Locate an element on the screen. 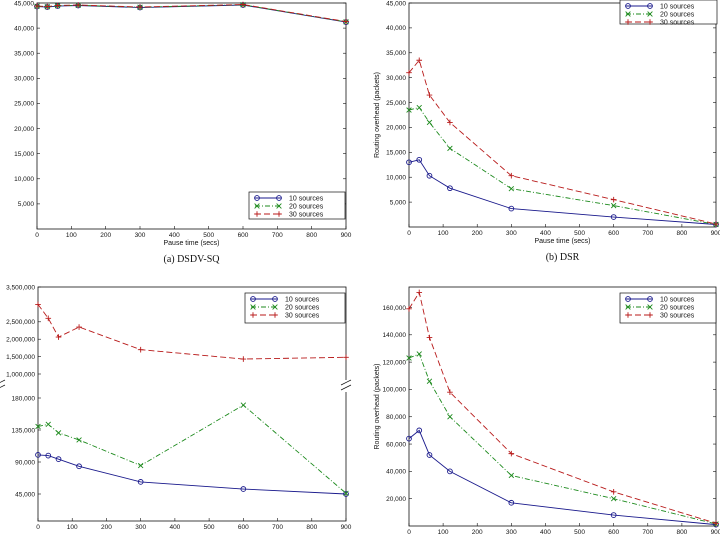 This screenshot has width=720, height=540. data-point-s2-3-cross is located at coordinates (450, 417).